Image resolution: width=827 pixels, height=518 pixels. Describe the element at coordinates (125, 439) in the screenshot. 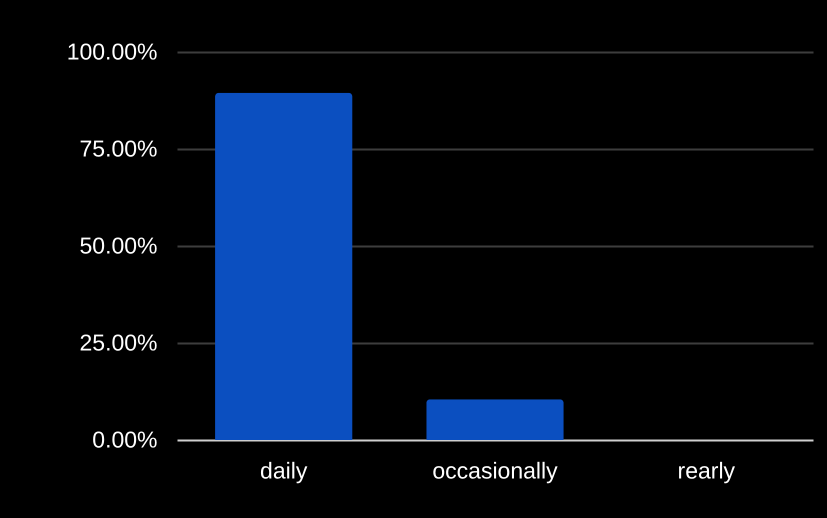

I see `y-tick-label: 0.00%` at that location.